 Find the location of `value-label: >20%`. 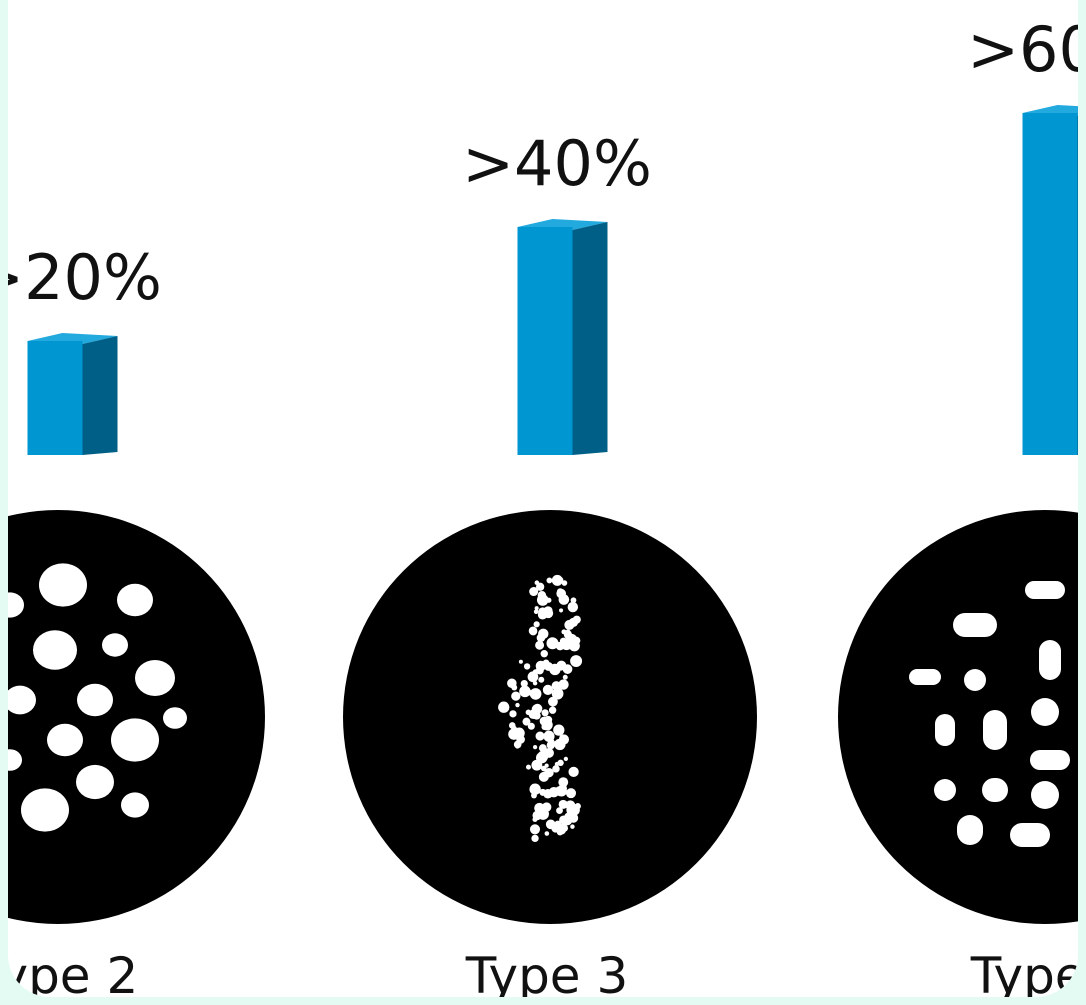

value-label: >20% is located at coordinates (81, 277).